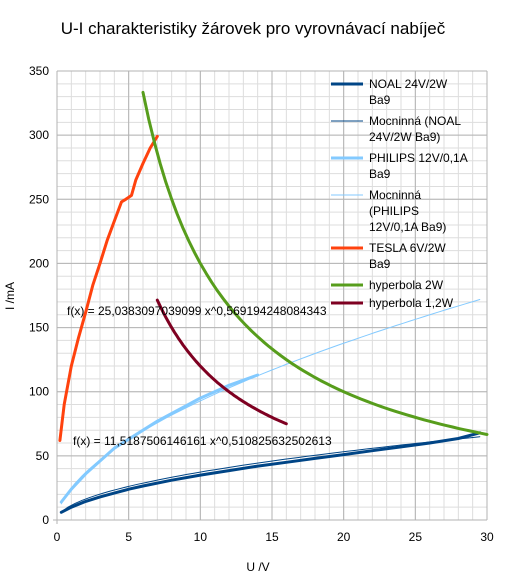 The height and width of the screenshot is (587, 507). I want to click on legend-item-0: NOAL 24V/2W Ba9, so click(389, 92).